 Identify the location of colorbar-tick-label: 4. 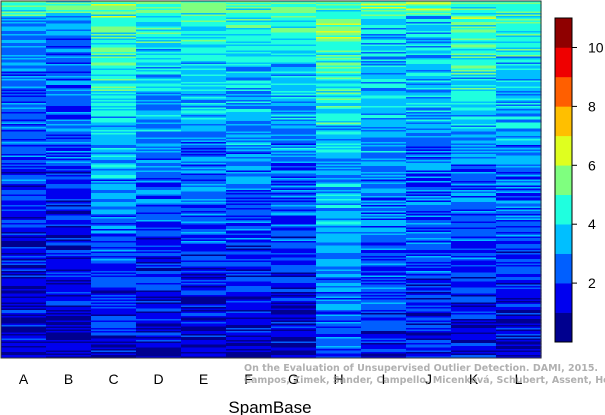
(592, 224).